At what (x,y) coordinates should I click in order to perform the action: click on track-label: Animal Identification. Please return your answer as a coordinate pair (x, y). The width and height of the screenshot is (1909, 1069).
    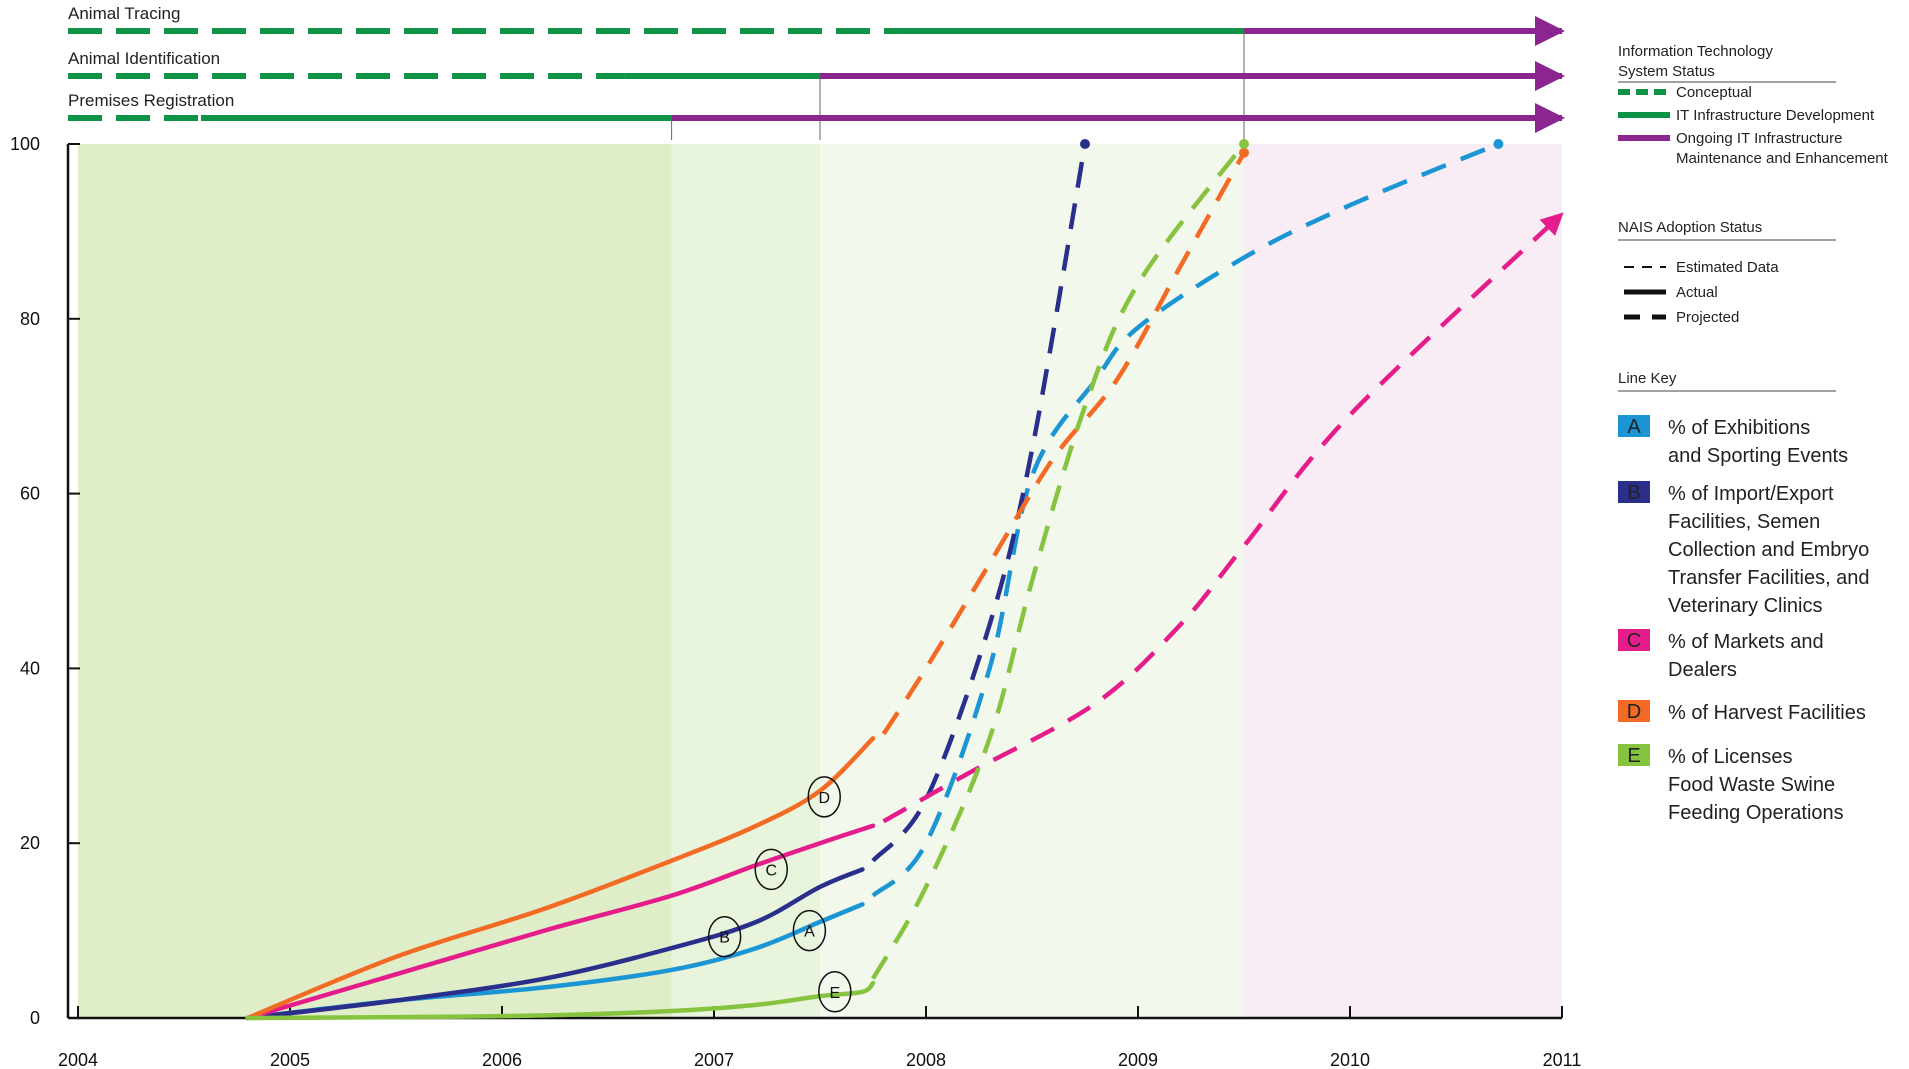
    Looking at the image, I should click on (144, 58).